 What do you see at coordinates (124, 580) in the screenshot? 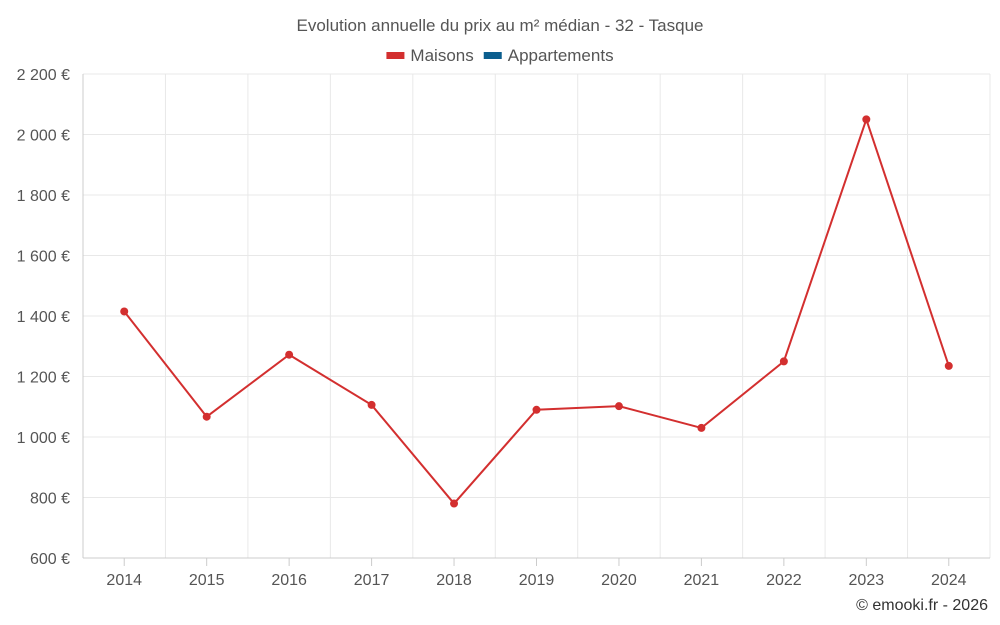
I see `x-tick-label: 2014` at bounding box center [124, 580].